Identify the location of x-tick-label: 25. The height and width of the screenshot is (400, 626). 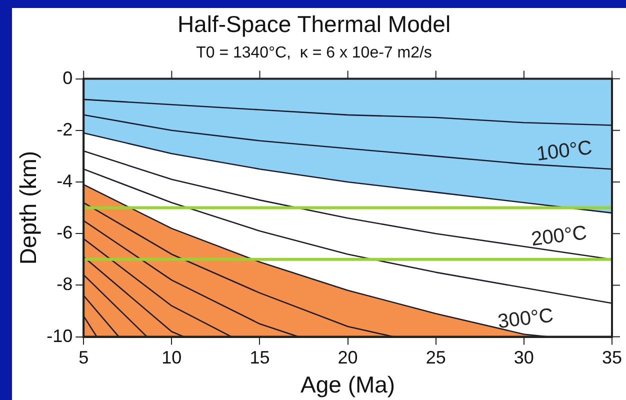
(436, 358).